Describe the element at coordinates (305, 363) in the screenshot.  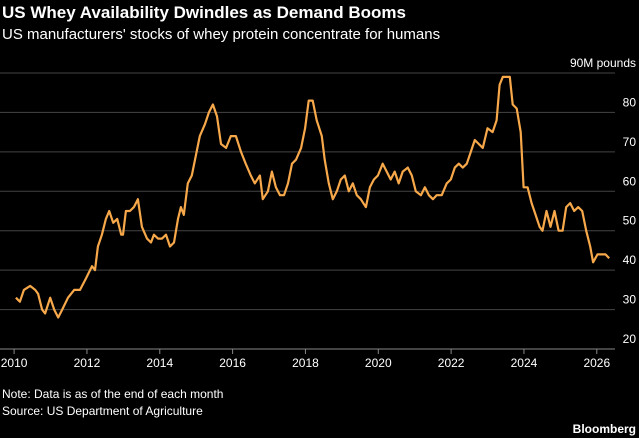
I see `x-tick-label: 2018` at that location.